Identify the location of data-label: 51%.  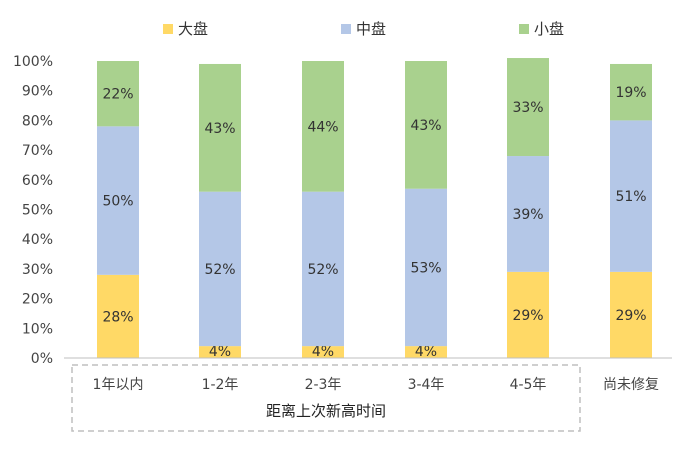
(630, 197).